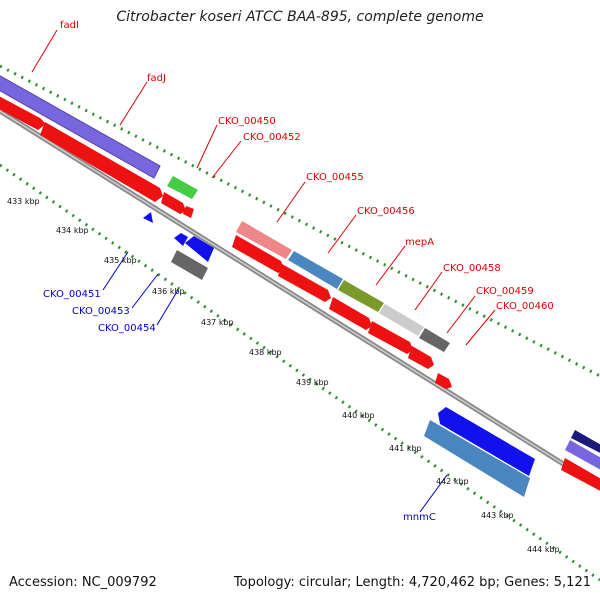  I want to click on callout-mepA, so click(390, 265).